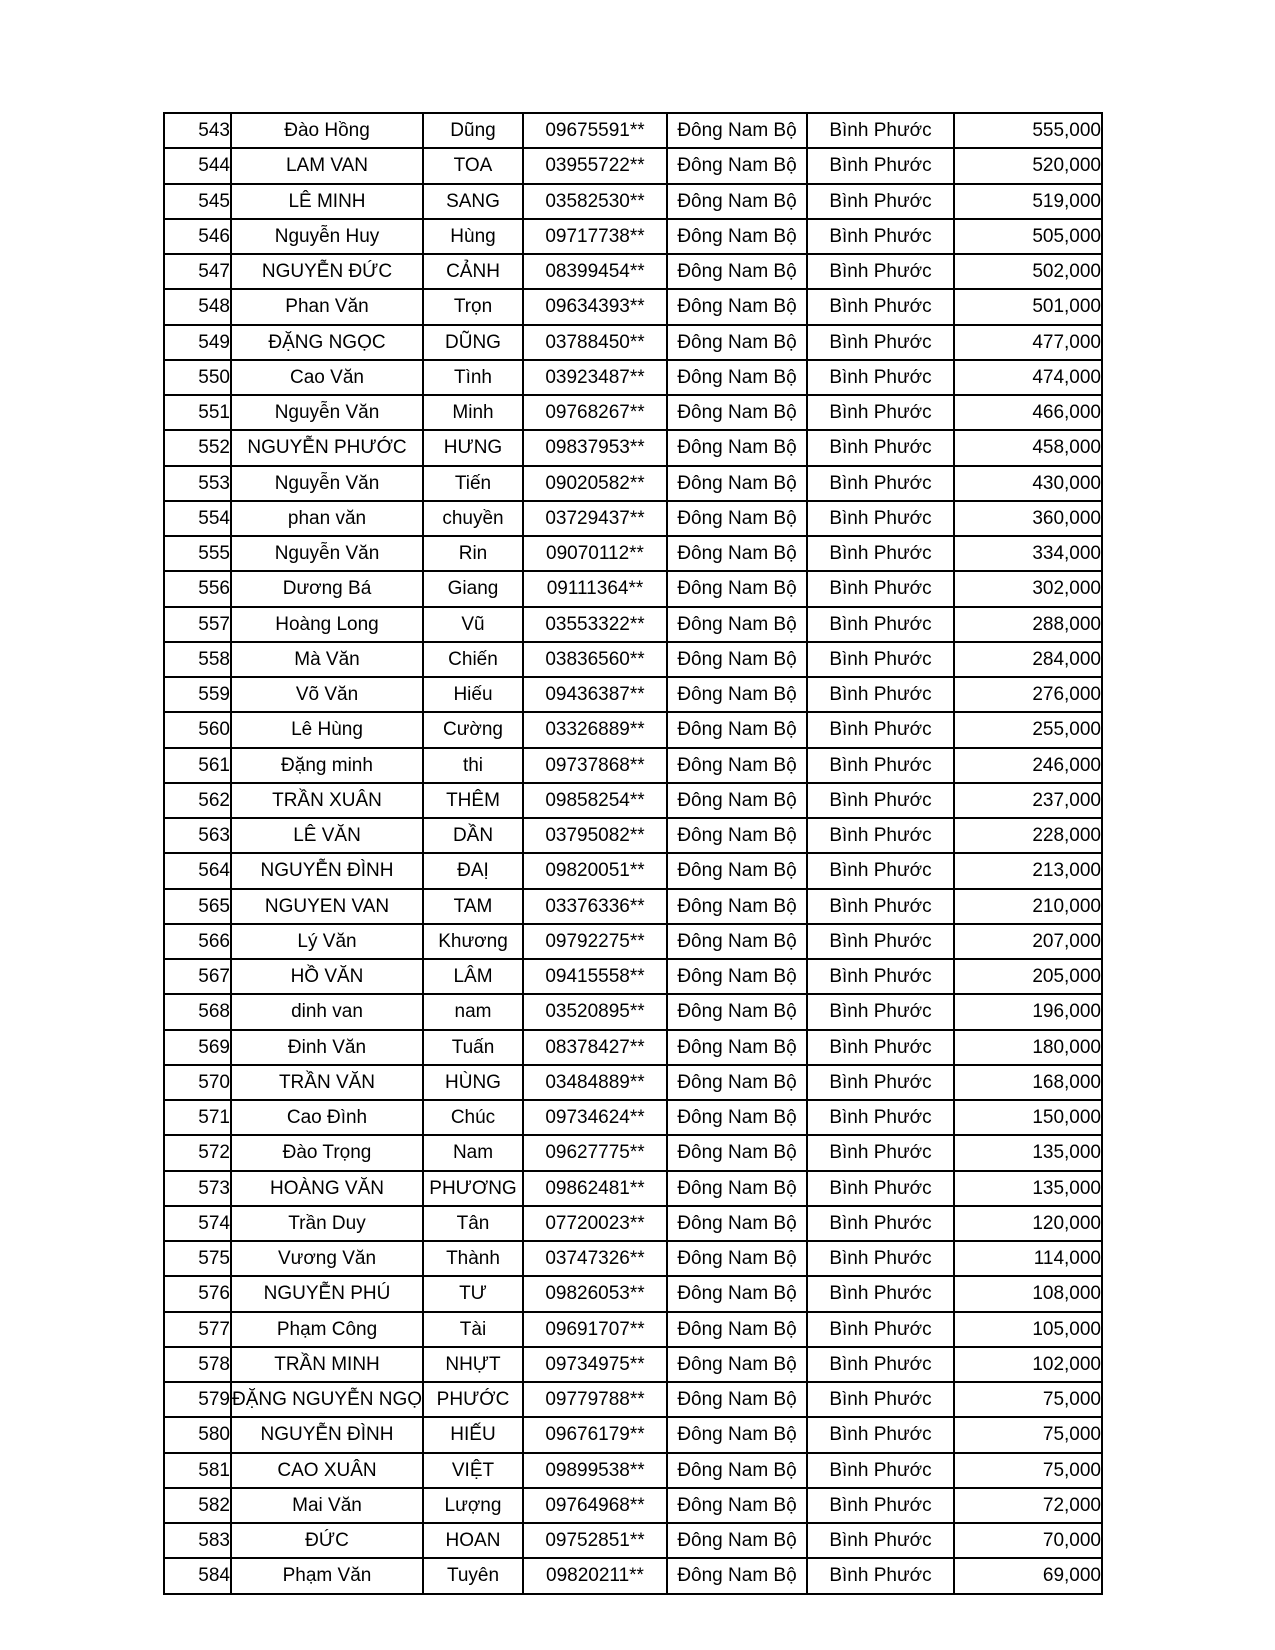 This screenshot has width=1275, height=1650. Describe the element at coordinates (197, 1082) in the screenshot. I see `cell-index: 570` at that location.